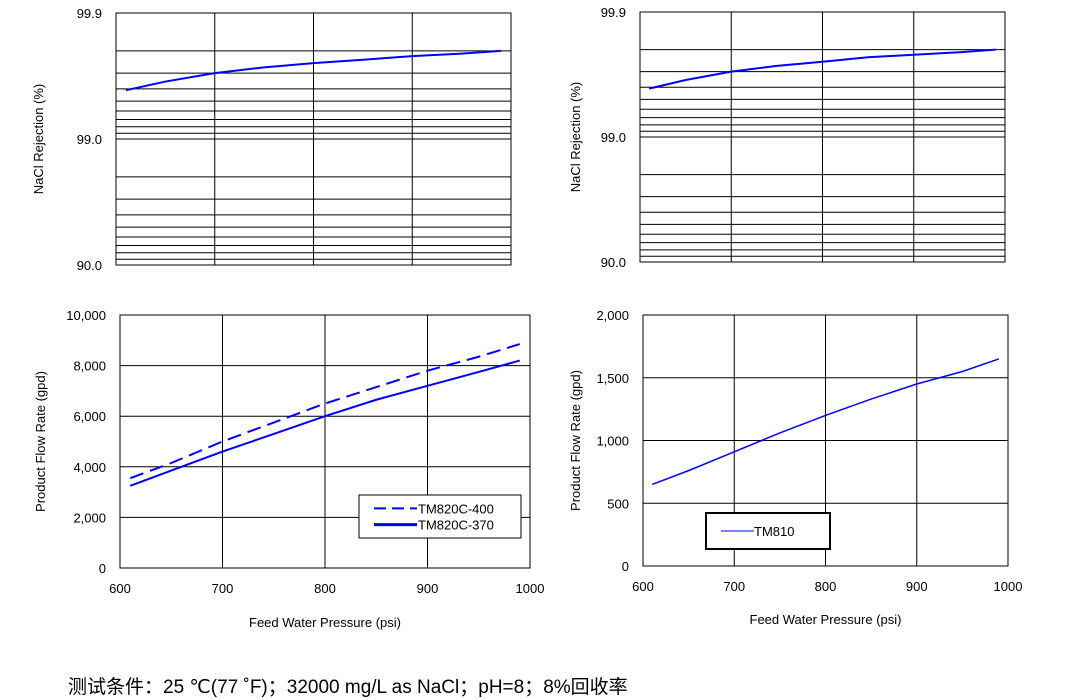 This screenshot has height=699, width=1066. I want to click on y-tick-label: 4,000, so click(89, 467).